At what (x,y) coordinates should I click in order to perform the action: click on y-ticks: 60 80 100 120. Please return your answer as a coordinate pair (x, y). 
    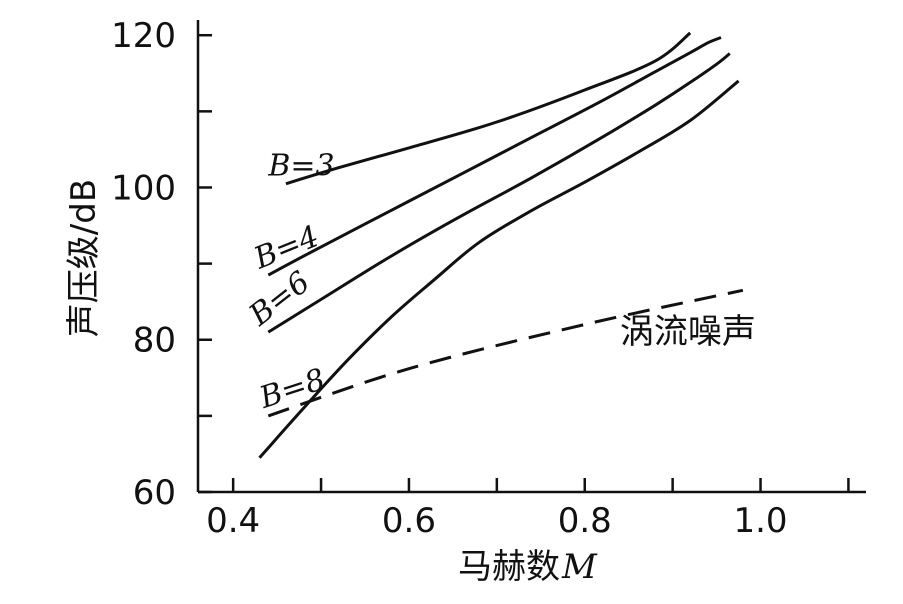
    Looking at the image, I should click on (161, 264).